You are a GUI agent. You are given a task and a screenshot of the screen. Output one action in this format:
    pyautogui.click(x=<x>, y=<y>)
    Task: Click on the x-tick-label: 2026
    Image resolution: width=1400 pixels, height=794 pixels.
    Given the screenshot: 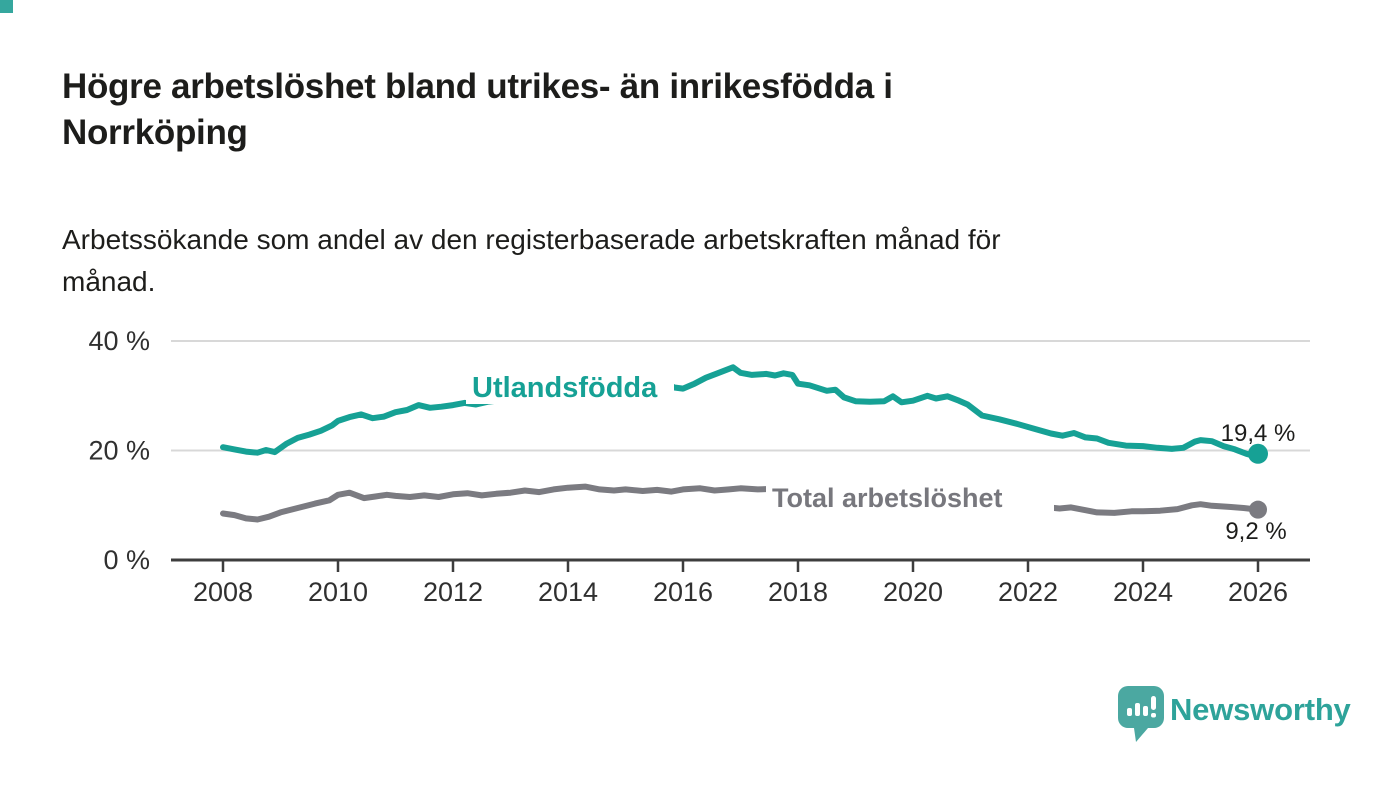 What is the action you would take?
    pyautogui.click(x=1258, y=592)
    